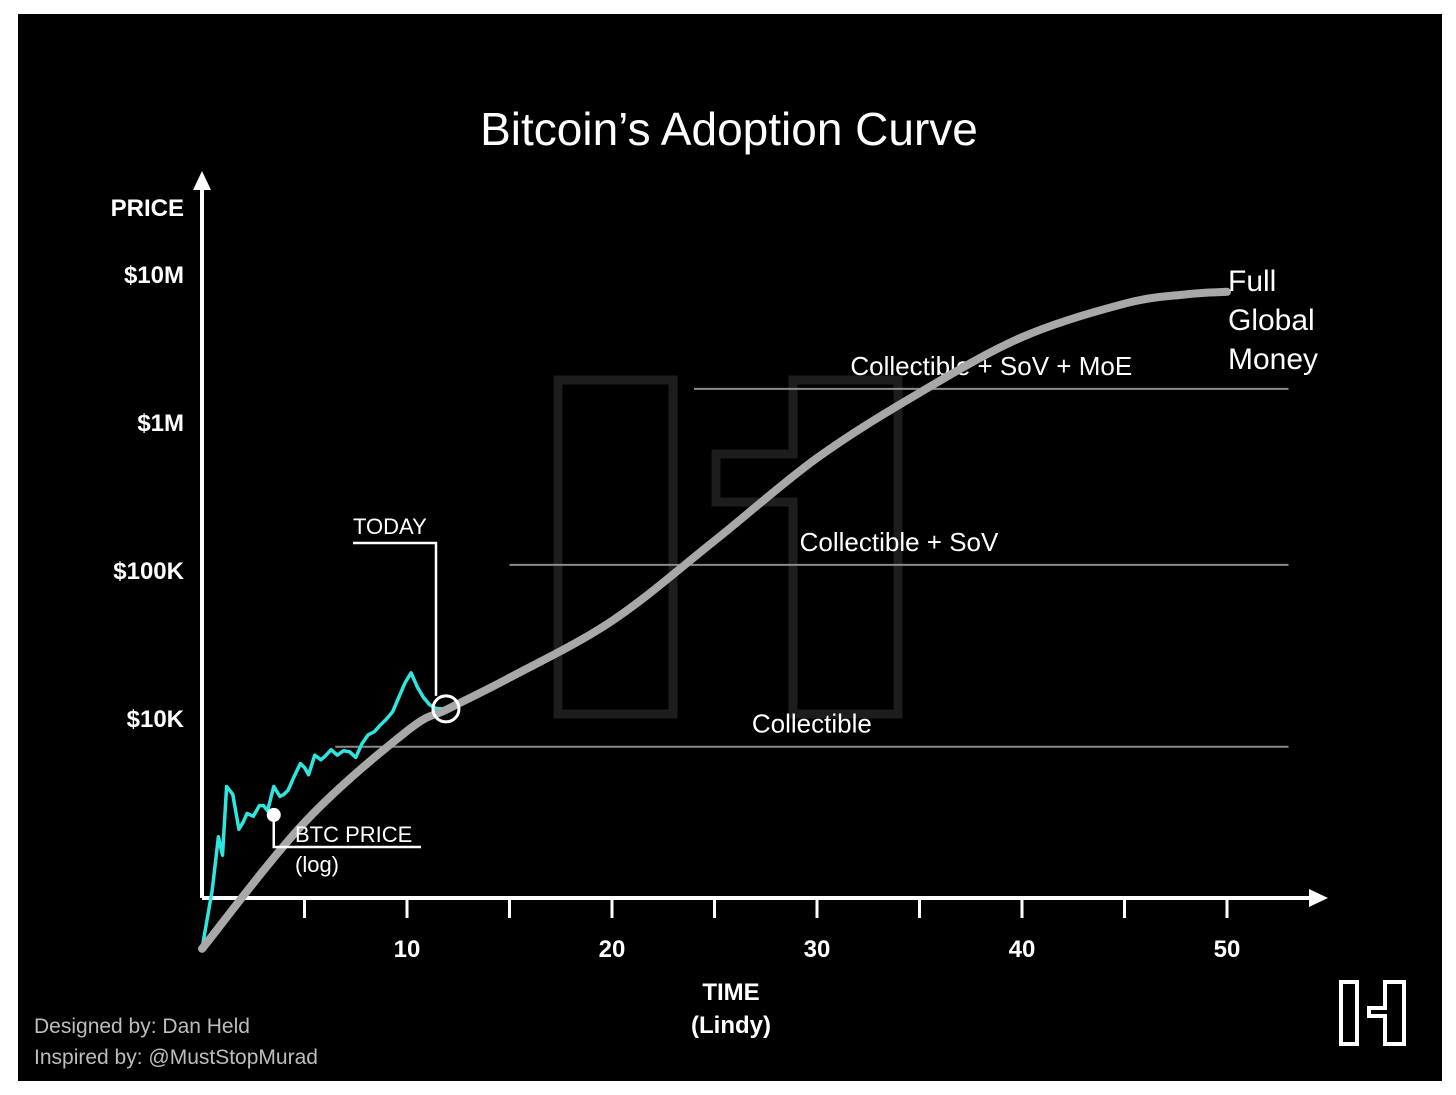 The image size is (1456, 1095). Describe the element at coordinates (154, 275) in the screenshot. I see `y-tick-label: $10M` at that location.